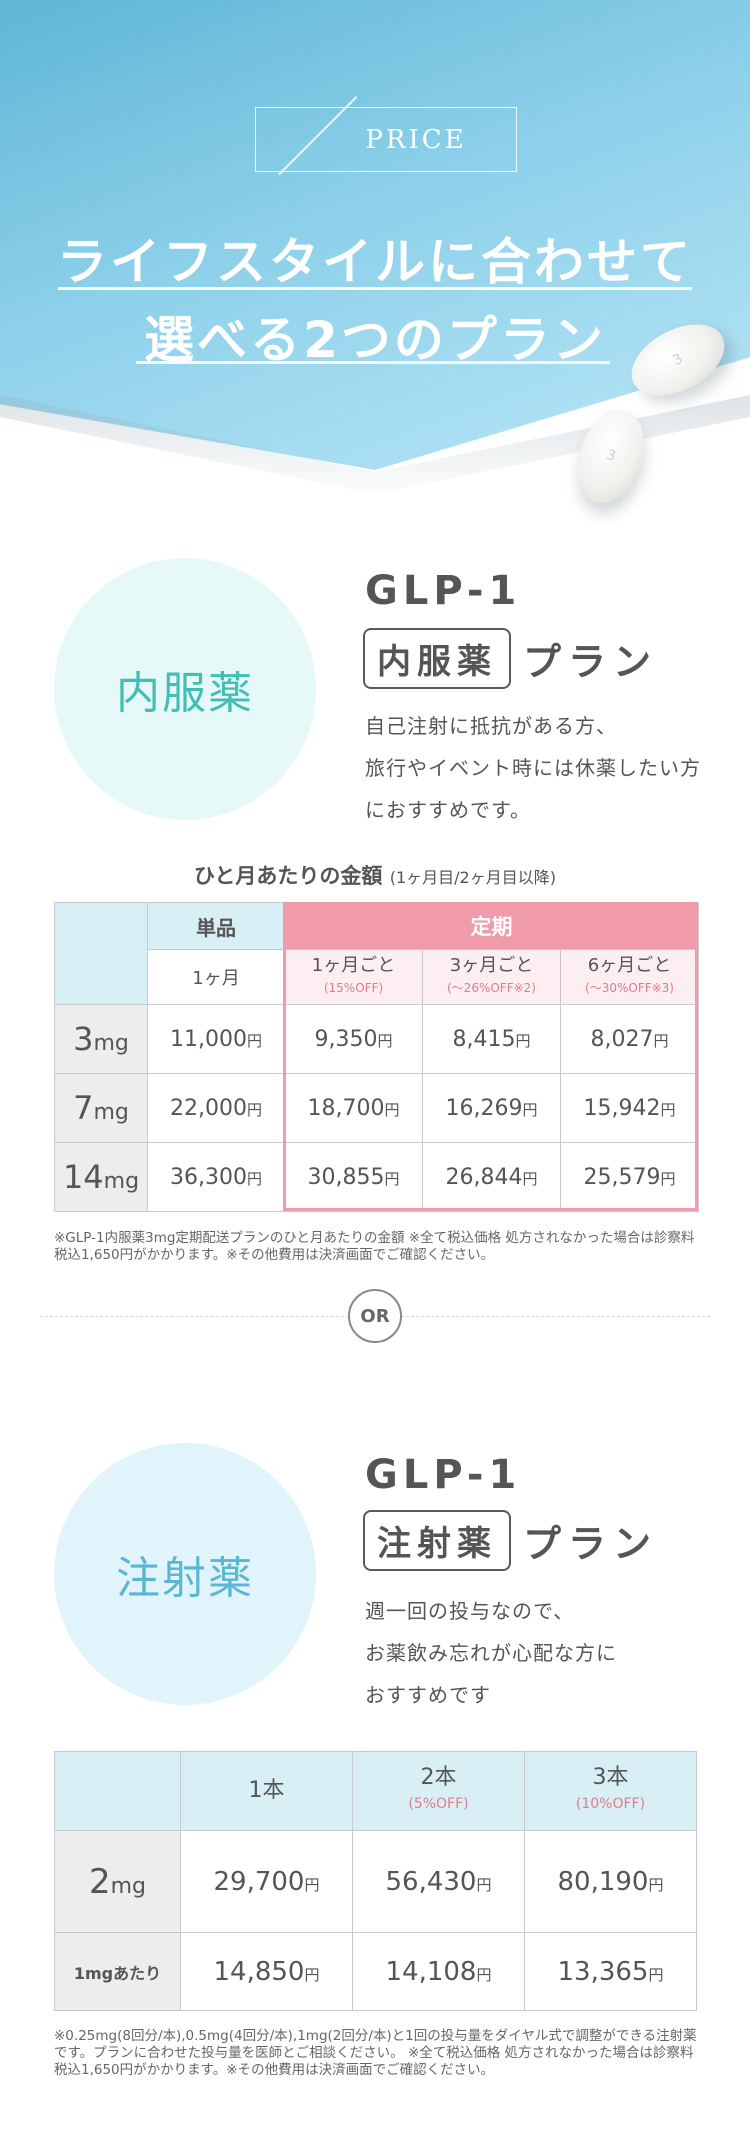 The image size is (750, 2149). I want to click on price-cell: 15,942円, so click(629, 1108).